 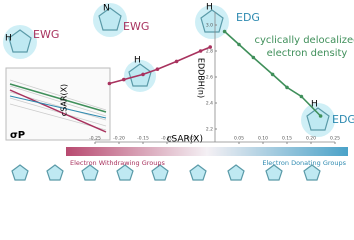 I want to click on y-tick-label: 2.2, so click(x=209, y=130).